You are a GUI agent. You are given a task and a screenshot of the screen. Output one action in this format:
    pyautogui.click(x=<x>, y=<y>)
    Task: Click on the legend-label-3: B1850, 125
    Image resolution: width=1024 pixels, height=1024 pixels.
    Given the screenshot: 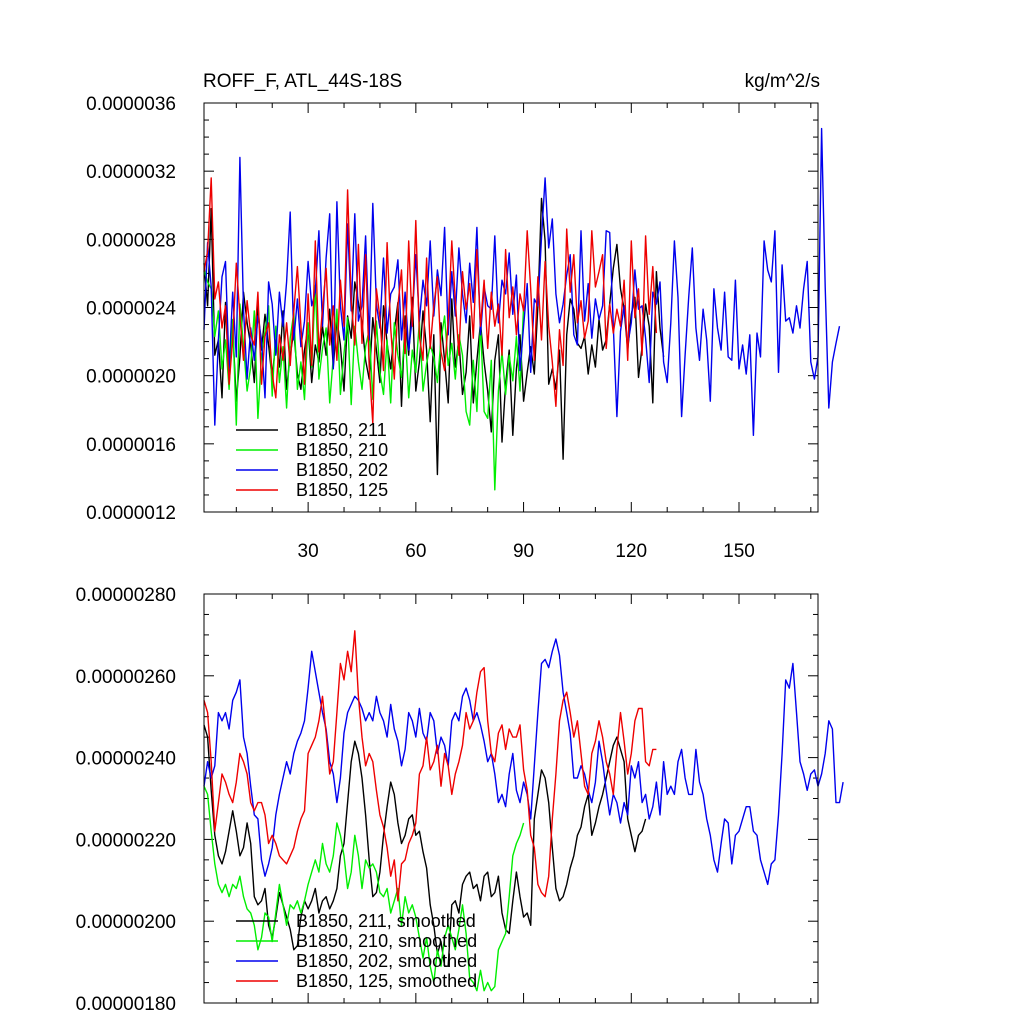 What is the action you would take?
    pyautogui.click(x=342, y=490)
    